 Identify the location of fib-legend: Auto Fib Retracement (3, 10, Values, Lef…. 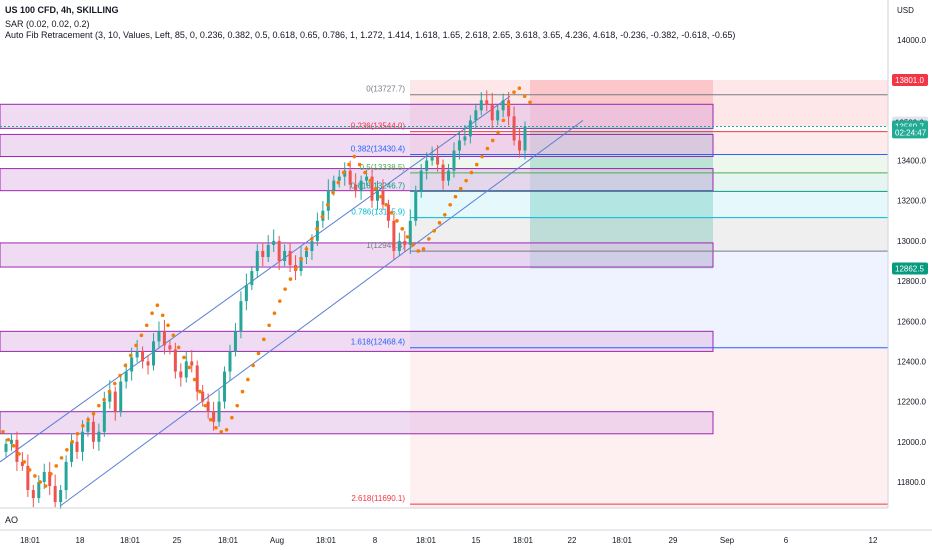
(370, 35).